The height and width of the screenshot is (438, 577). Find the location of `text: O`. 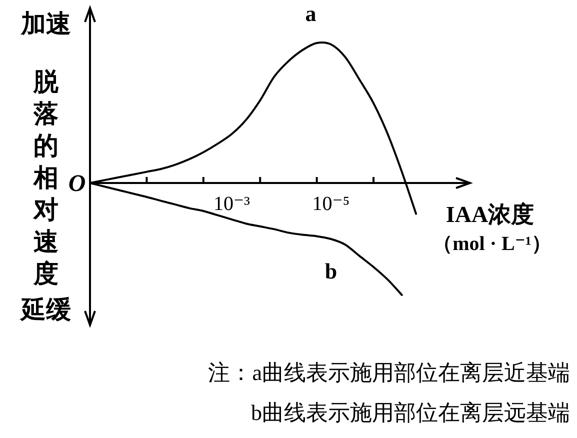

text: O is located at coordinates (77, 184).